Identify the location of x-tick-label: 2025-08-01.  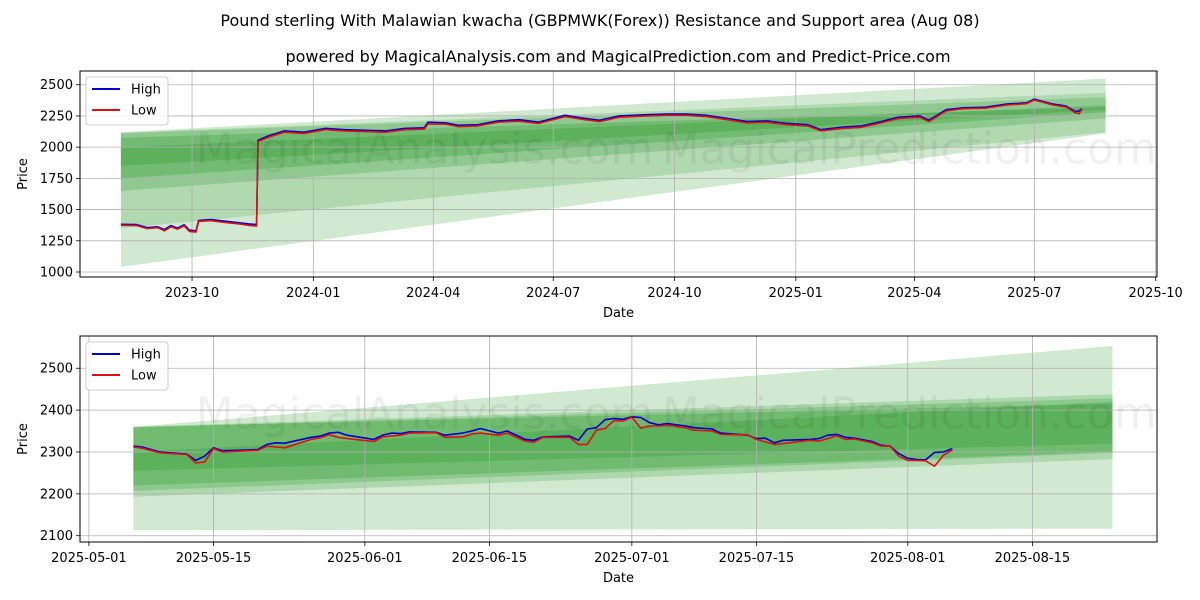
(908, 558).